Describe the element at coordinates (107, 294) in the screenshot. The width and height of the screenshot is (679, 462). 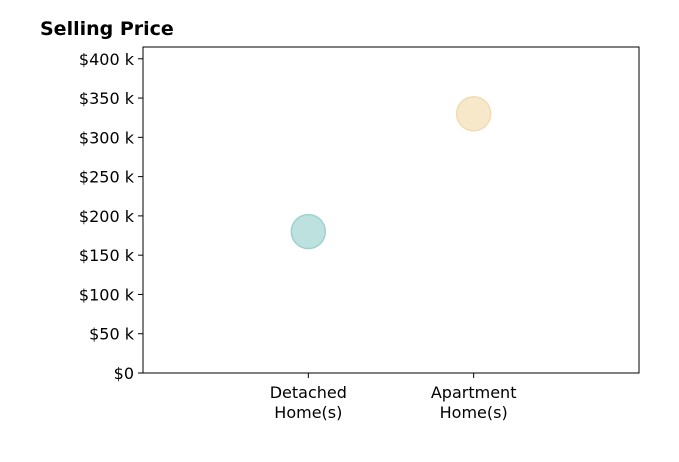
I see `y-tick-label: $100 k` at that location.